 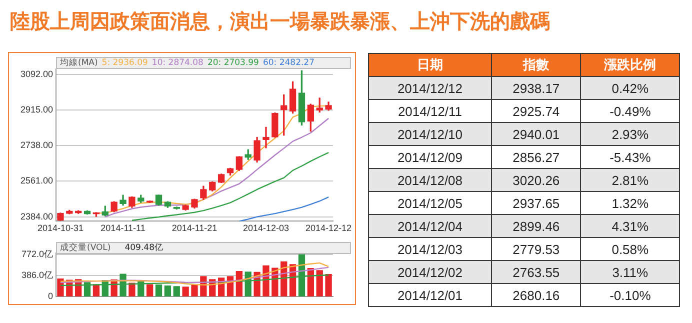 What do you see at coordinates (36, 109) in the screenshot?
I see `y-tick-label: 2915.00` at bounding box center [36, 109].